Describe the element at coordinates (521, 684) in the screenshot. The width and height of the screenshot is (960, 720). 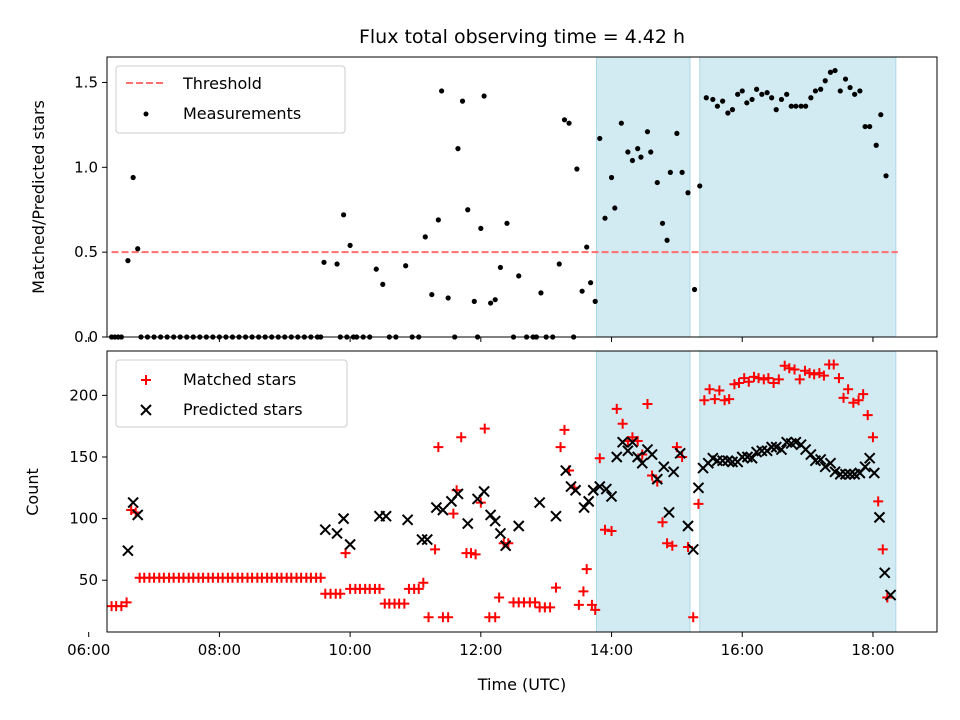
I see `x-axis-label: Time (UTC)` at that location.